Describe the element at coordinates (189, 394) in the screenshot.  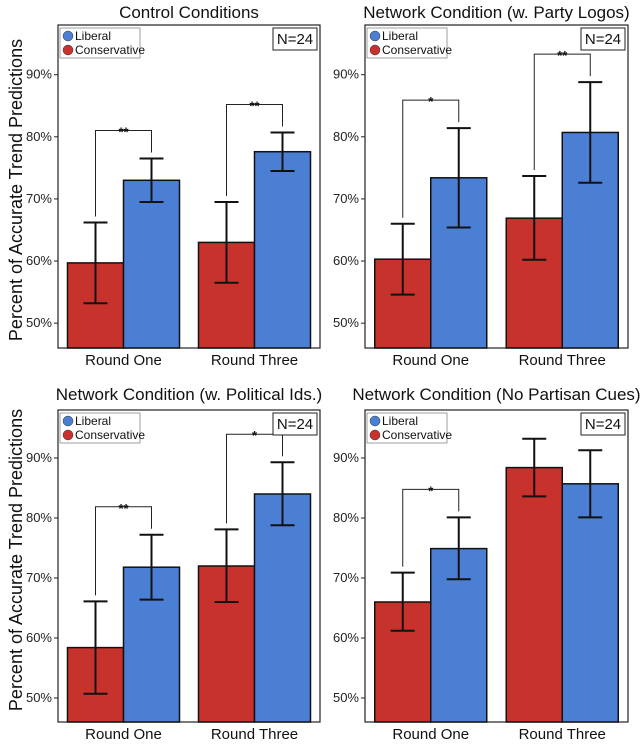
I see `panel-title: Network Condition (w. Political Ids.)` at that location.